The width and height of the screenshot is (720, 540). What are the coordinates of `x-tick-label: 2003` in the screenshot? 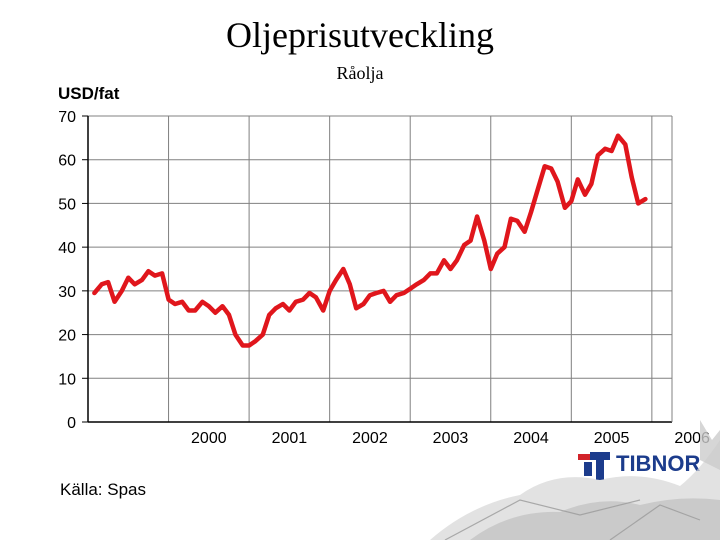 It's located at (451, 438).